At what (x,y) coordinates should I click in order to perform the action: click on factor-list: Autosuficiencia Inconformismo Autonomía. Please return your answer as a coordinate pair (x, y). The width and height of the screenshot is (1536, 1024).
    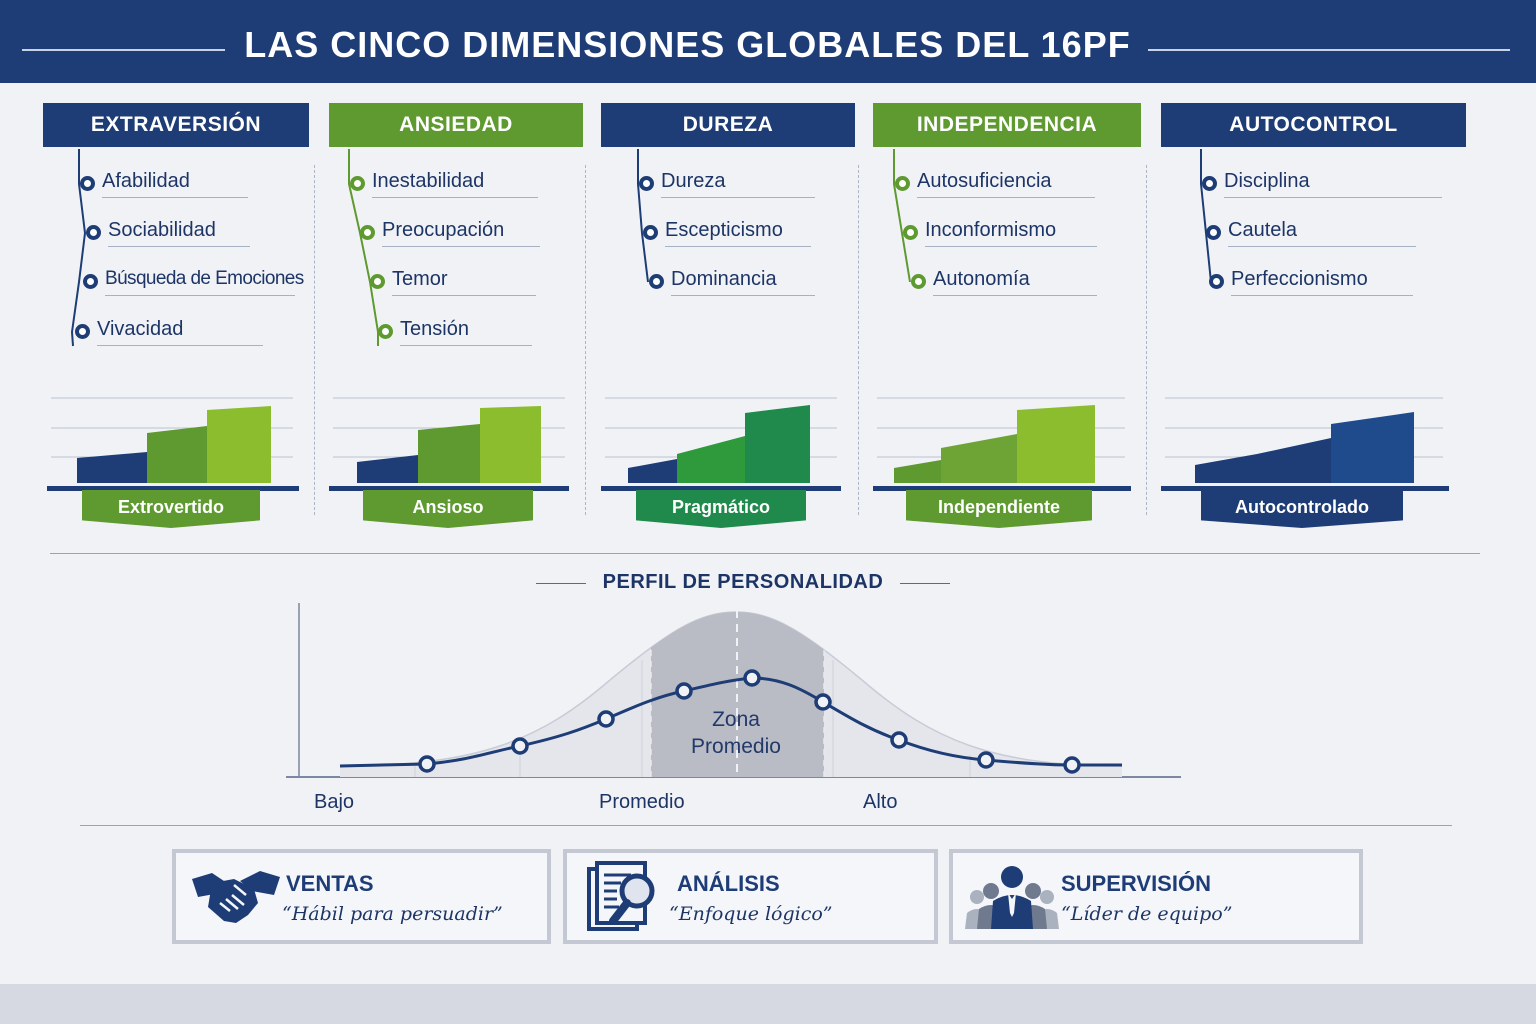
    Looking at the image, I should click on (1007, 274).